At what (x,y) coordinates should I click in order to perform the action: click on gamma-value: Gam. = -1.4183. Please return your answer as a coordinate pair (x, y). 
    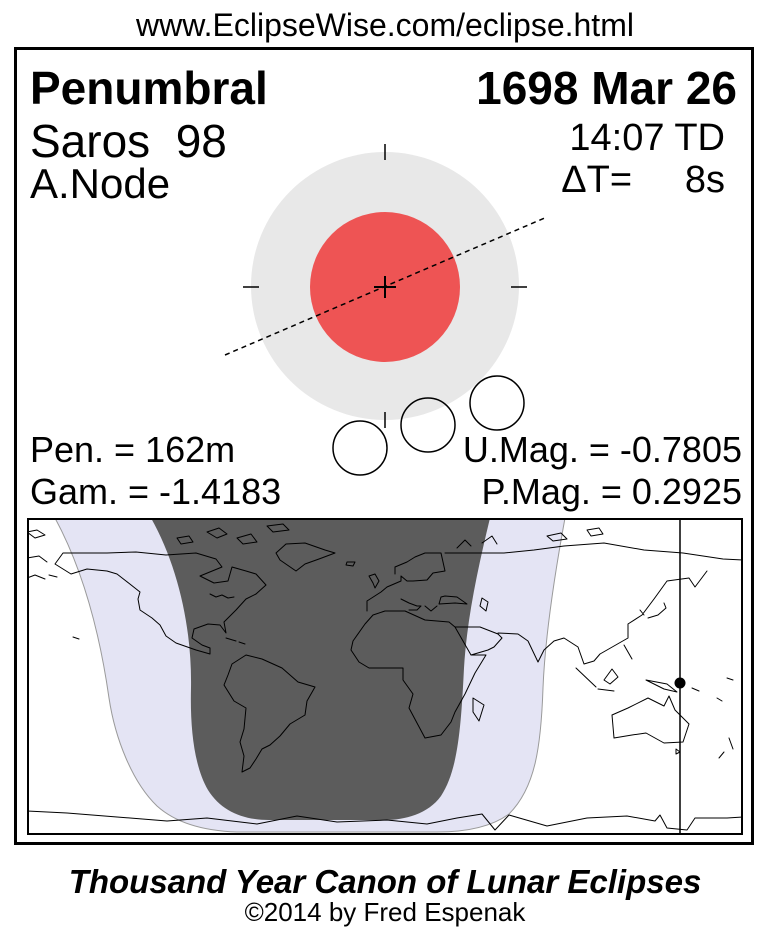
    Looking at the image, I should click on (156, 491).